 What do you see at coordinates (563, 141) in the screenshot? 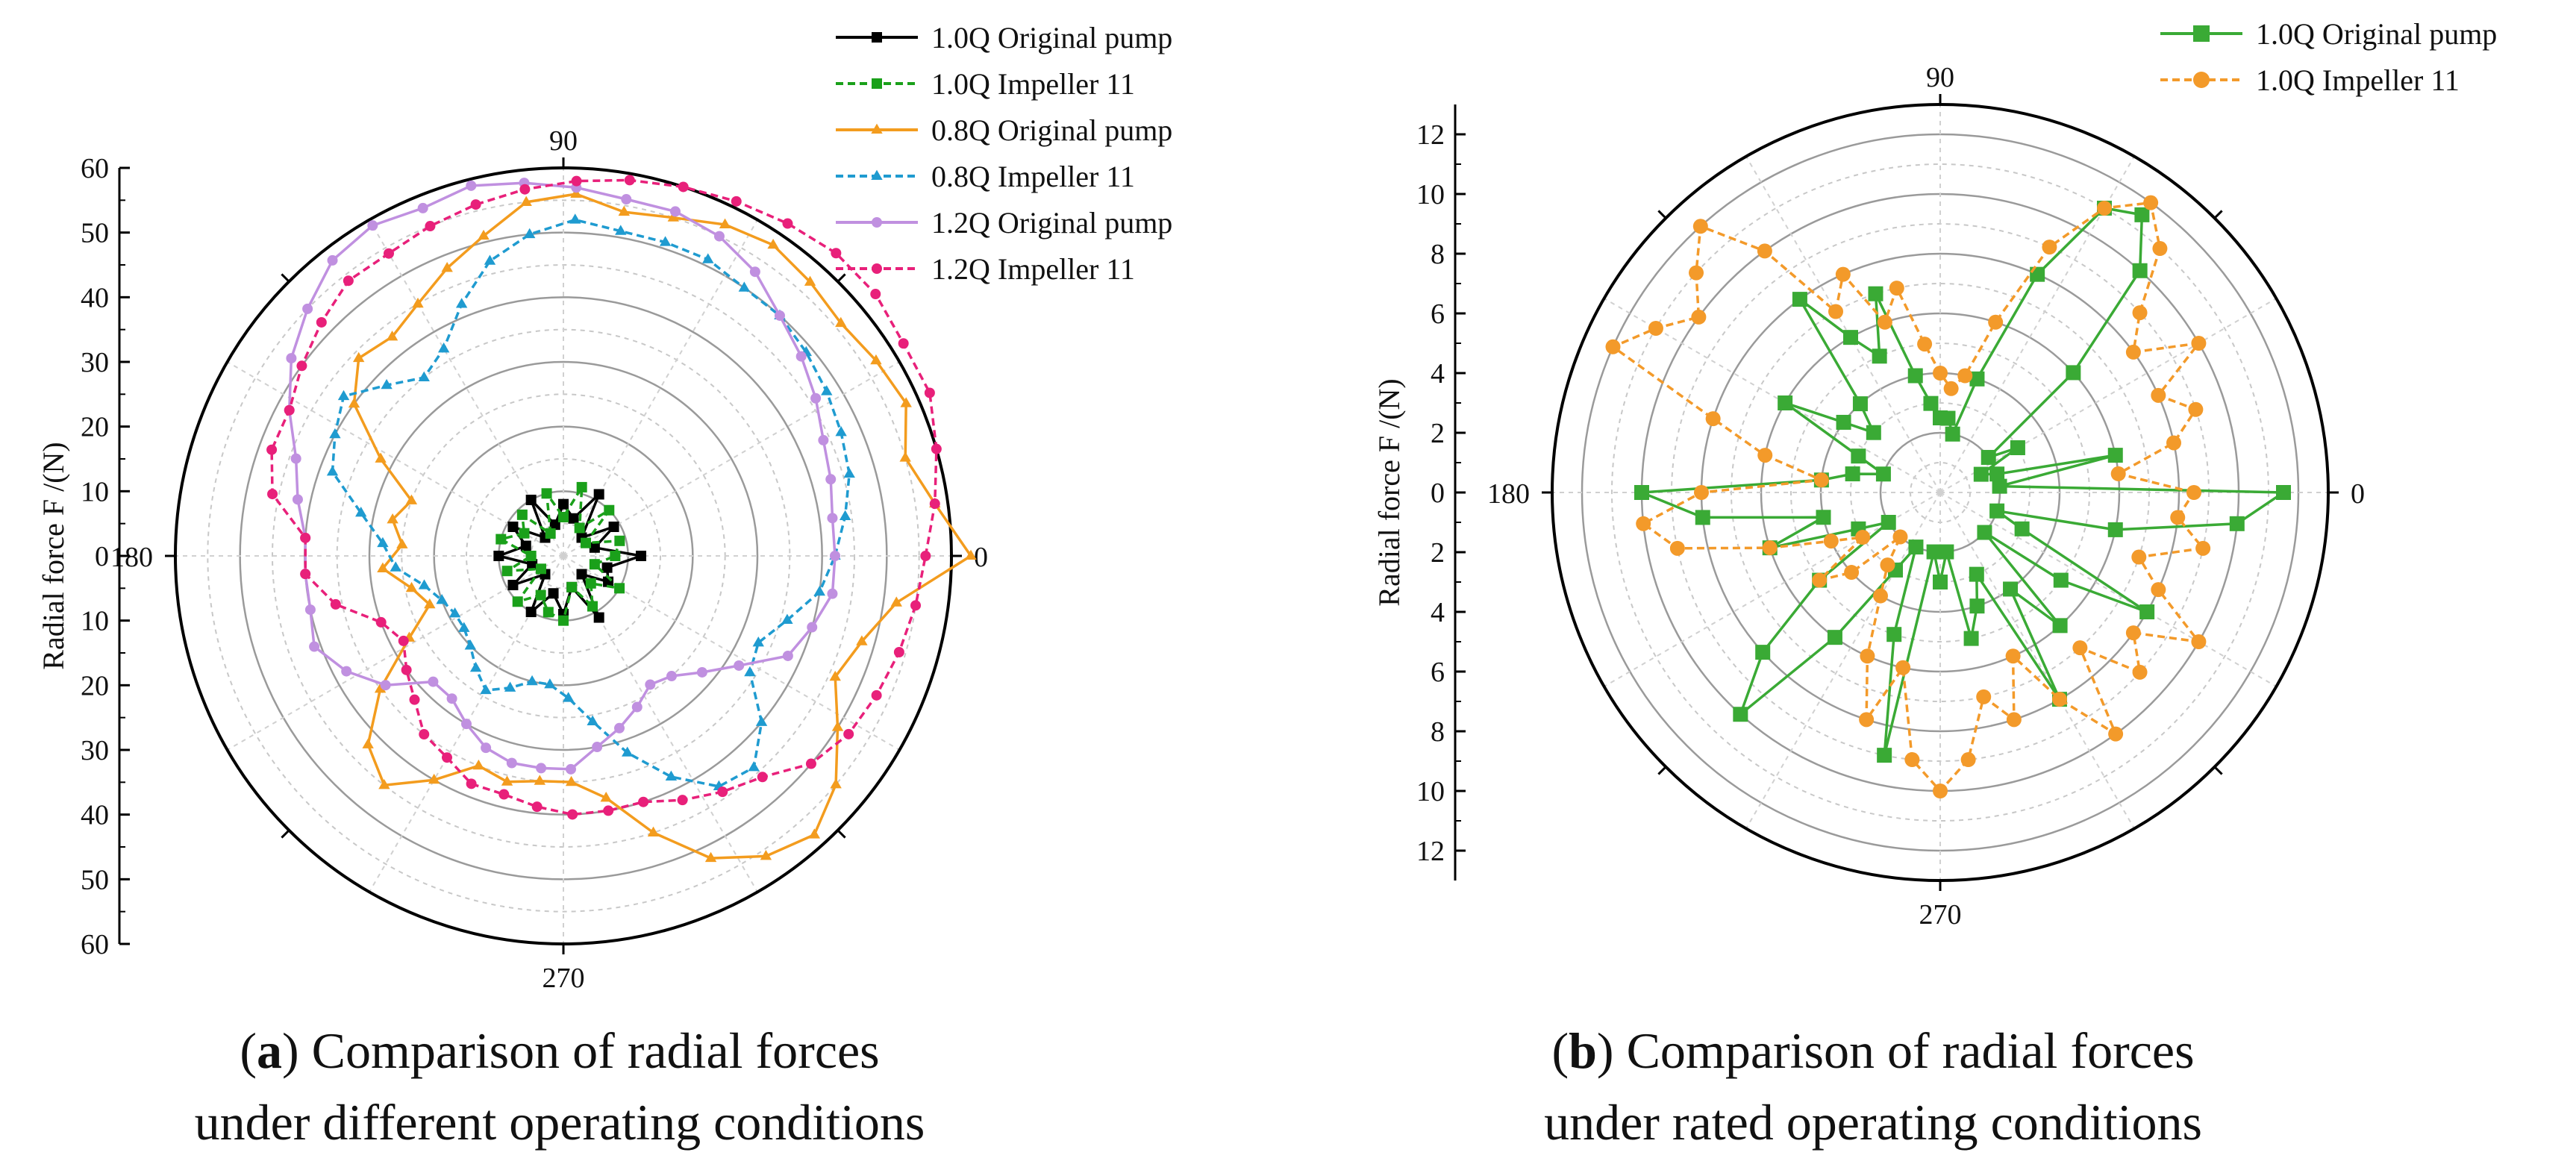
I see `angle-label: 90` at bounding box center [563, 141].